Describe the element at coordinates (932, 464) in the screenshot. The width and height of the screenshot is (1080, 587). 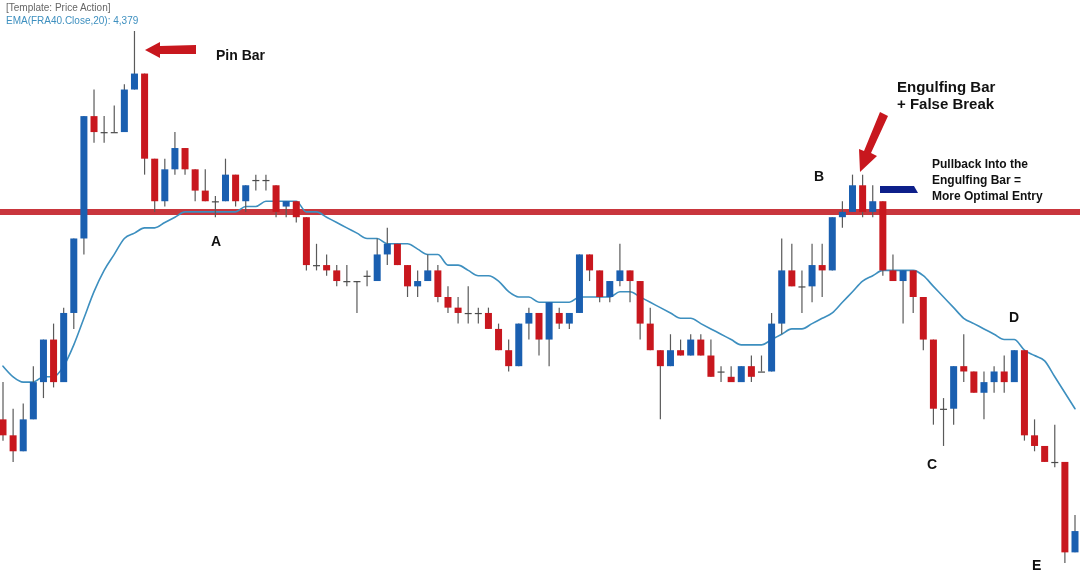
I see `annotation: C` at that location.